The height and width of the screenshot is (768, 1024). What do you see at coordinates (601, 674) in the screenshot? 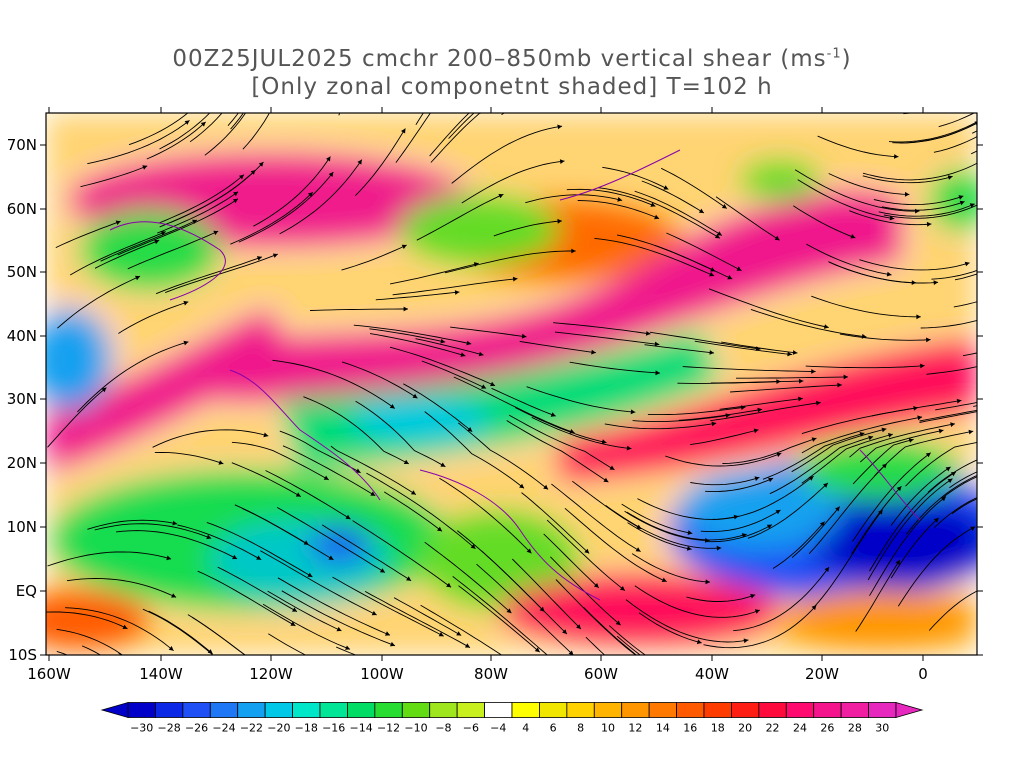
I see `lon-tick-label: 60W` at bounding box center [601, 674].